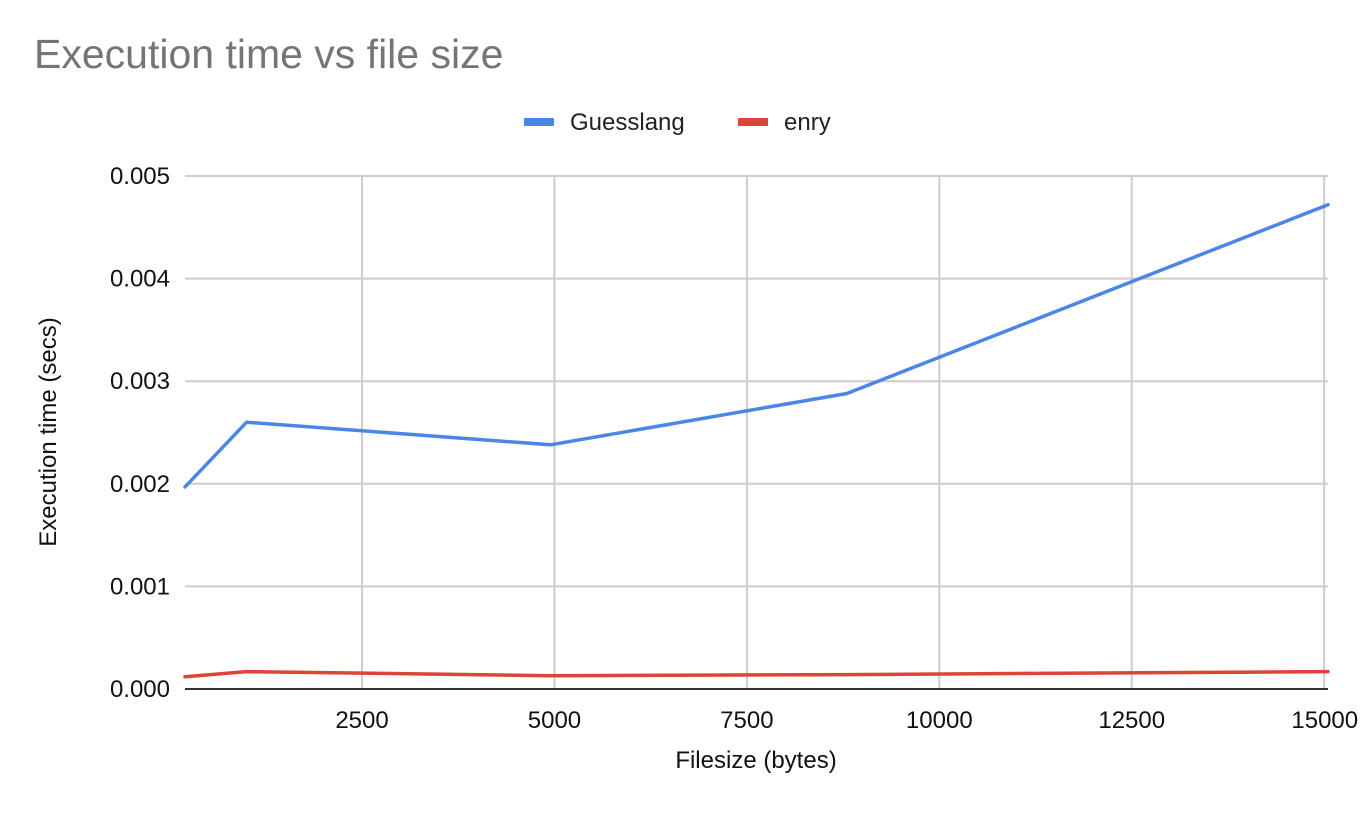 The height and width of the screenshot is (822, 1368). Describe the element at coordinates (755, 760) in the screenshot. I see `x-axis-title: Filesize (bytes)` at that location.